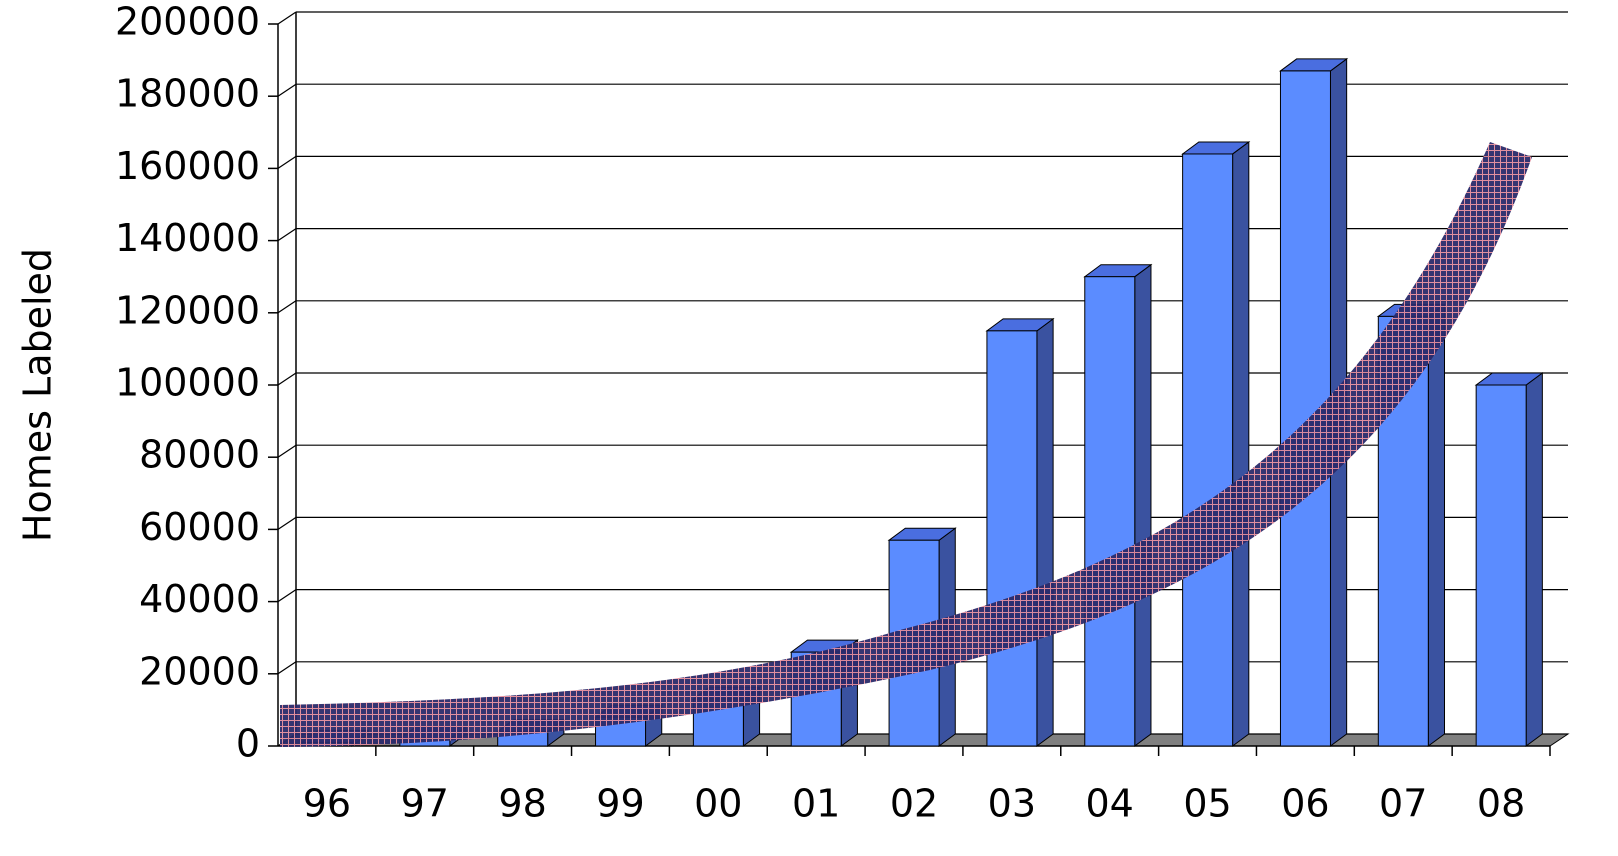 This screenshot has height=856, width=1618. I want to click on y-tick-label: 20000, so click(199, 671).